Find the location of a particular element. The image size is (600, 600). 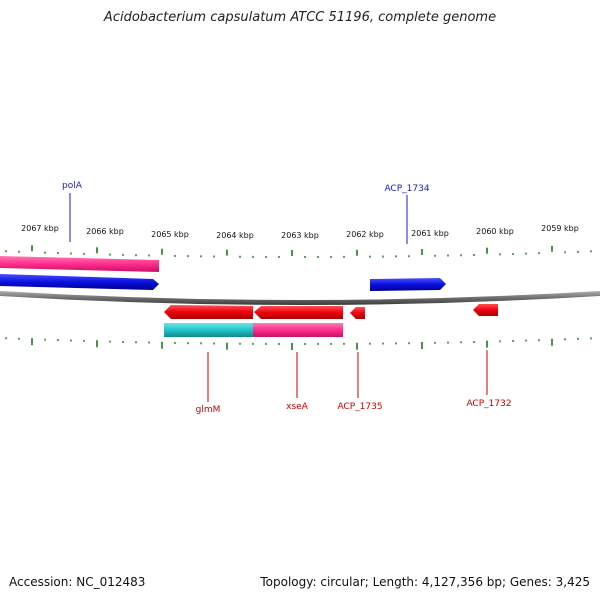

gene-label-glmm: glmM is located at coordinates (208, 410).